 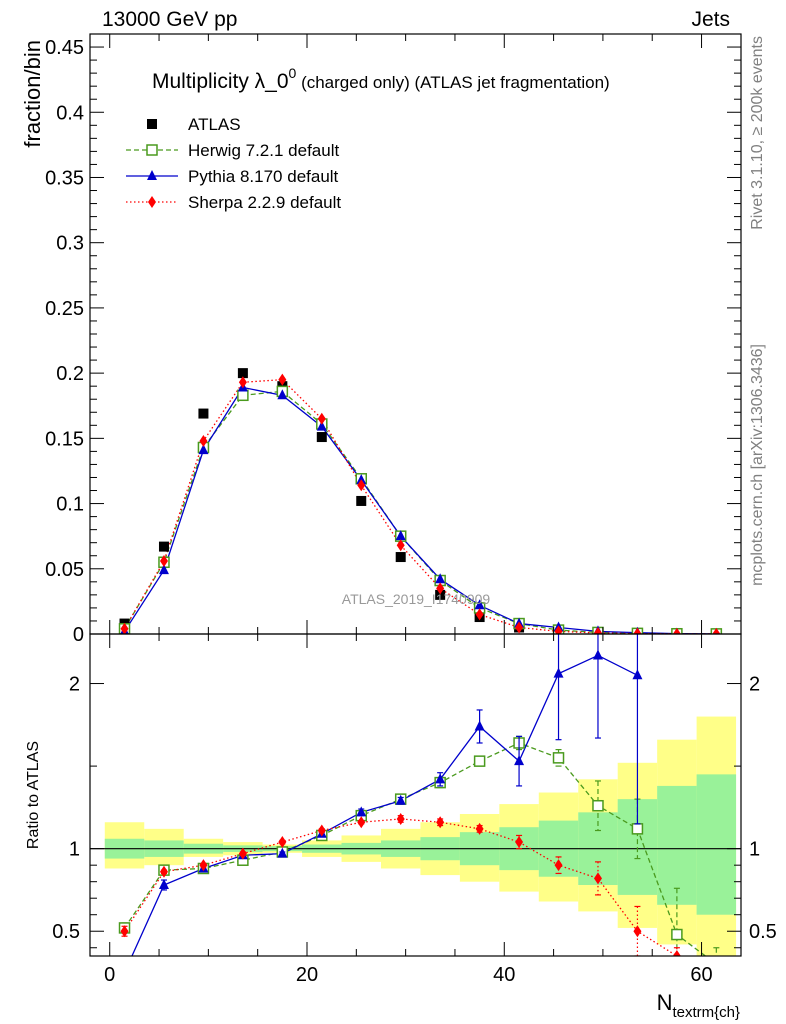 I want to click on ratio-y-axis-label: Ratio to ATLAS, so click(x=33, y=795).